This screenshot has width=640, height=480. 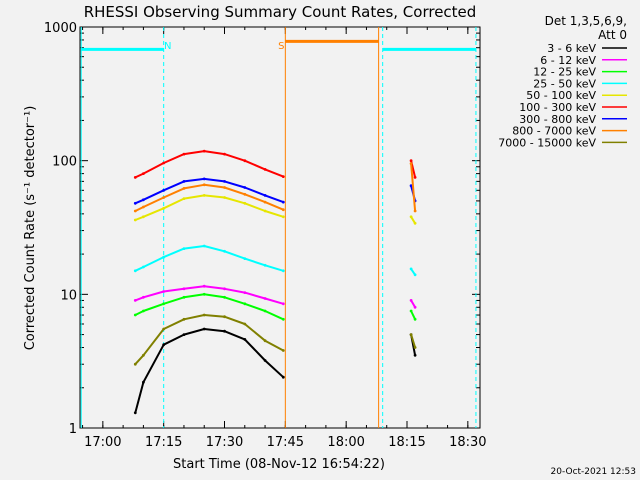 What do you see at coordinates (30, 228) in the screenshot?
I see `y-axis-label: Corrected Count Rate (s⁻¹ detector⁻¹)` at bounding box center [30, 228].